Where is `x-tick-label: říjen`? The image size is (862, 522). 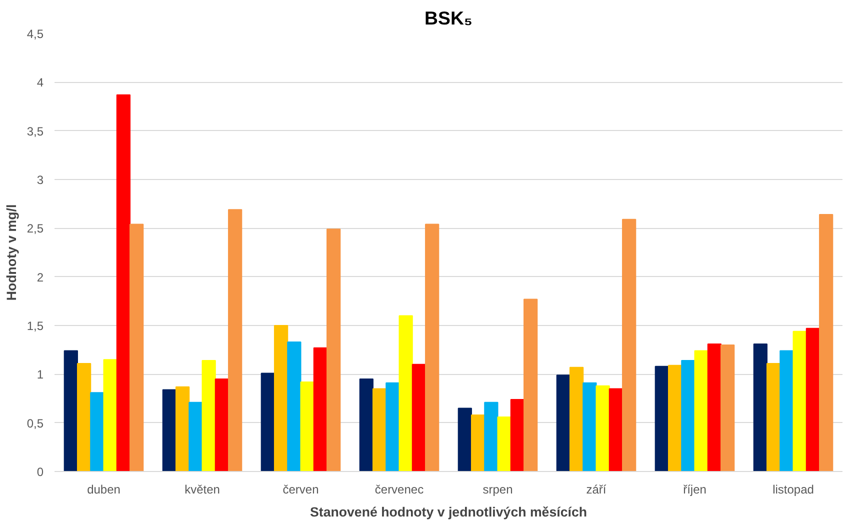 x-tick-label: říjen is located at coordinates (694, 489).